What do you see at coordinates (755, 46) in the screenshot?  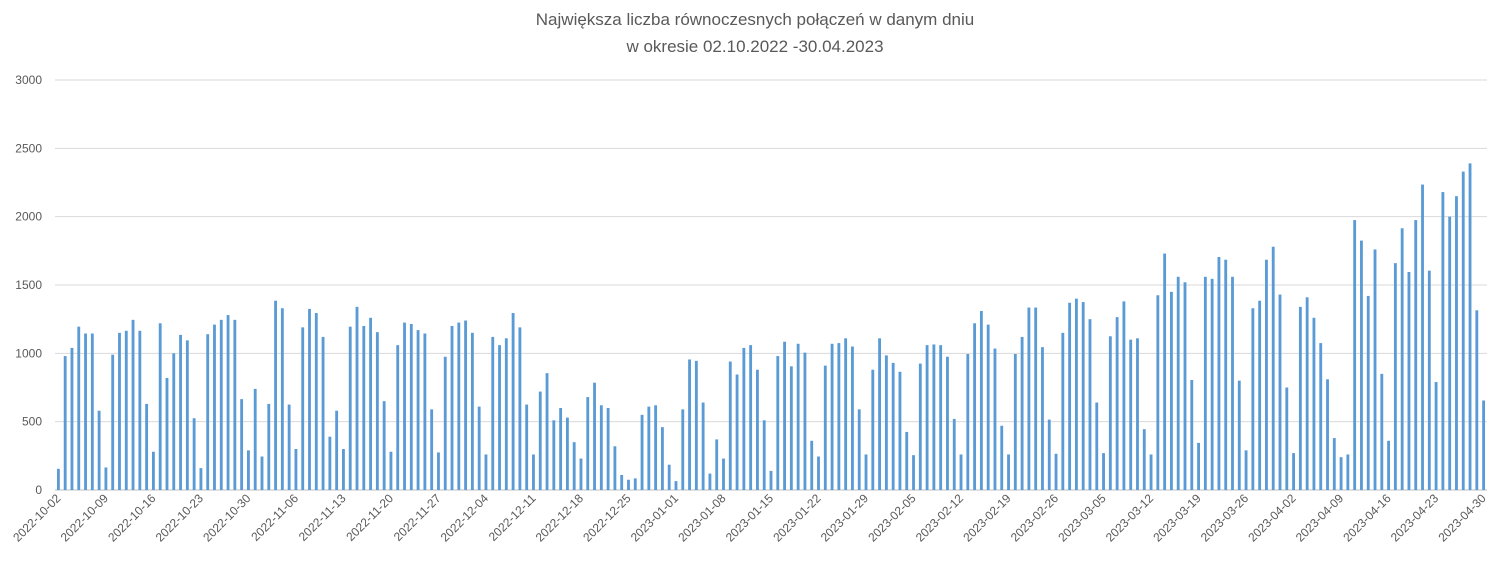 I see `chart-subtitle: w okresie 02.10.2022 -30.04.2023` at bounding box center [755, 46].